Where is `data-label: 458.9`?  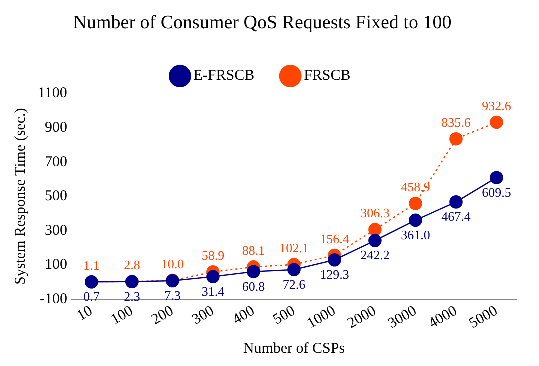
data-label: 458.9 is located at coordinates (415, 187).